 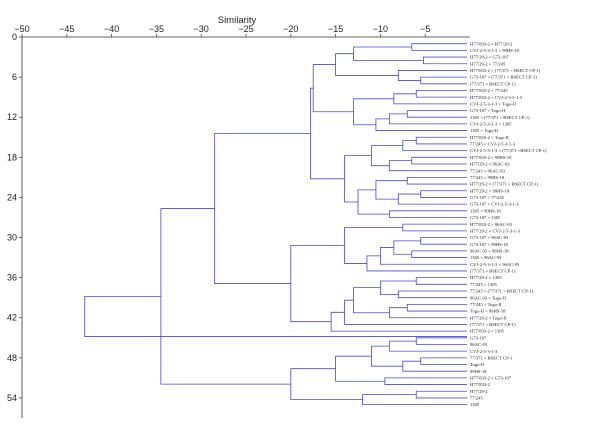 I want to click on leaf-label: H77/29-2 × G73-107, so click(x=490, y=57).